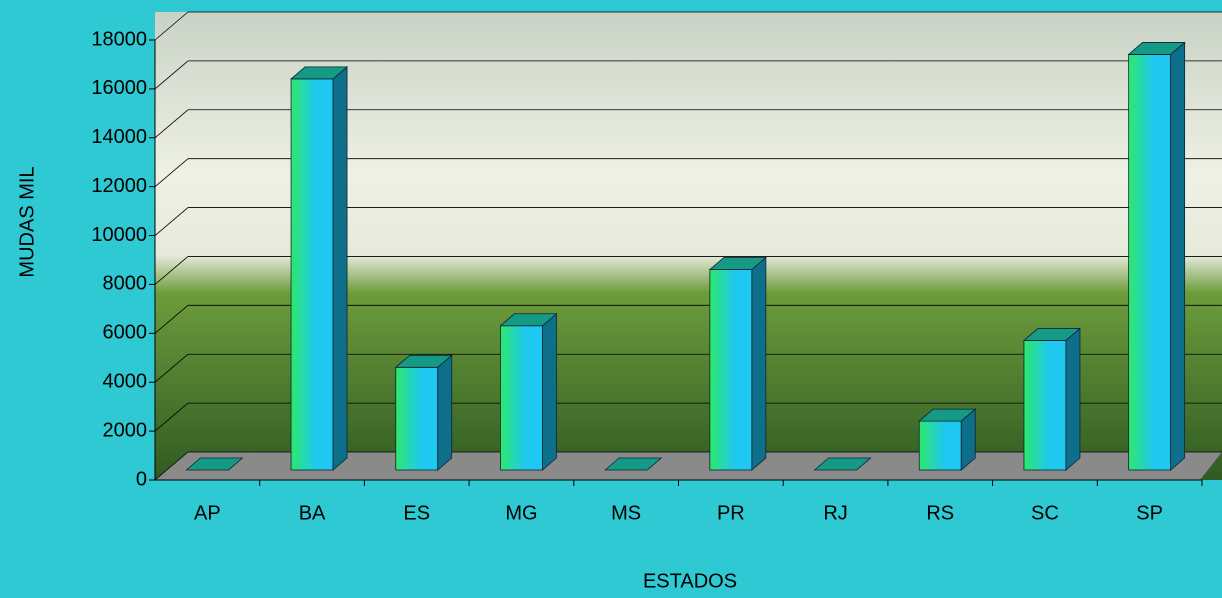 The height and width of the screenshot is (598, 1222). I want to click on y-tick-label: 8000, so click(125, 284).